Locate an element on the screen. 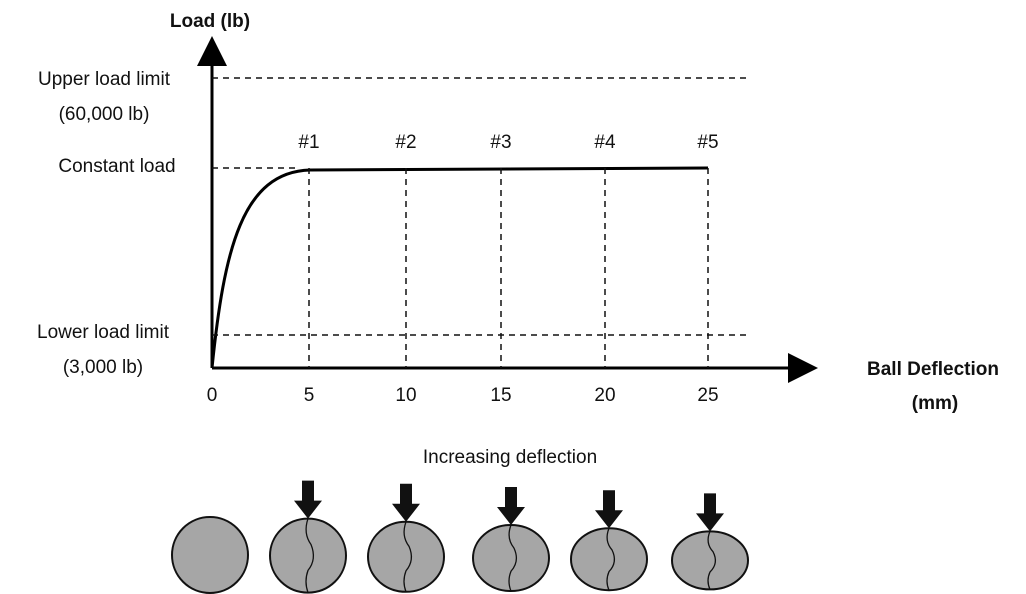 This screenshot has height=594, width=1026. level-label: Upper load limit is located at coordinates (104, 79).